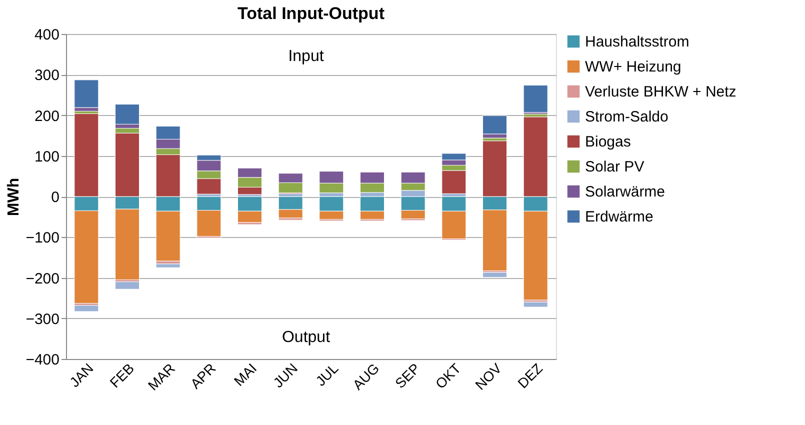 The width and height of the screenshot is (805, 425). What do you see at coordinates (637, 42) in the screenshot?
I see `legend-label: Haushaltsstrom` at bounding box center [637, 42].